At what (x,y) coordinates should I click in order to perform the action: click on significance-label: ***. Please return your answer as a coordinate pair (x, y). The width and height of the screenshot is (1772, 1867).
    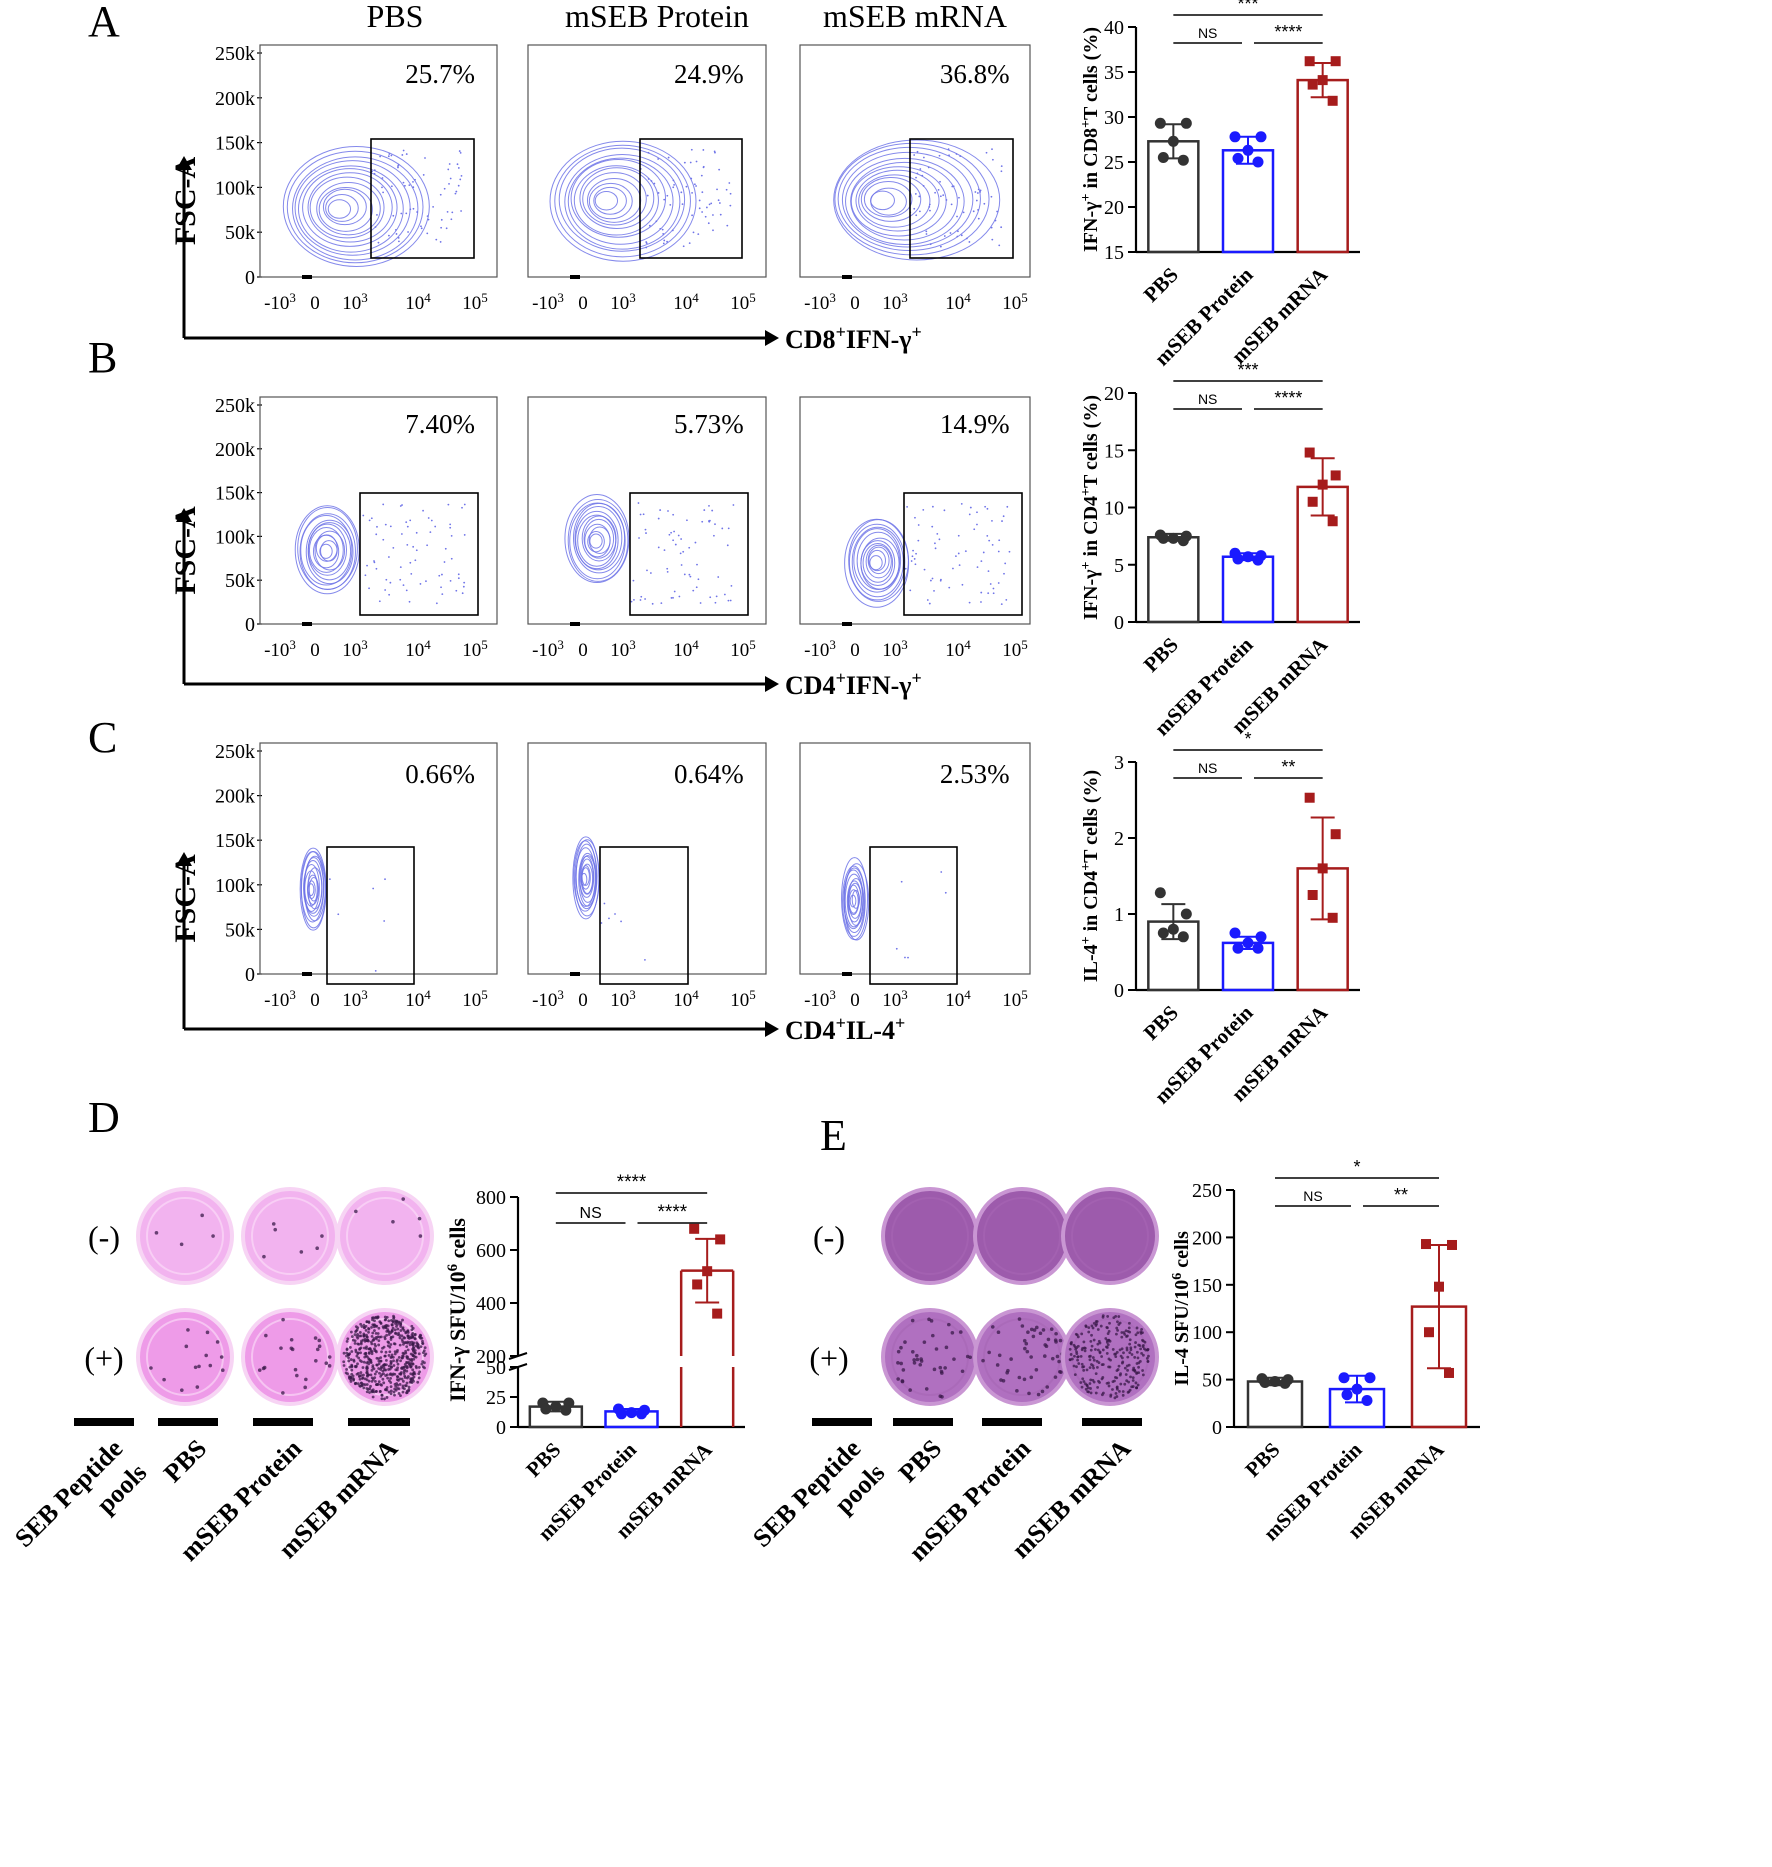
    Looking at the image, I should click on (1247, 7).